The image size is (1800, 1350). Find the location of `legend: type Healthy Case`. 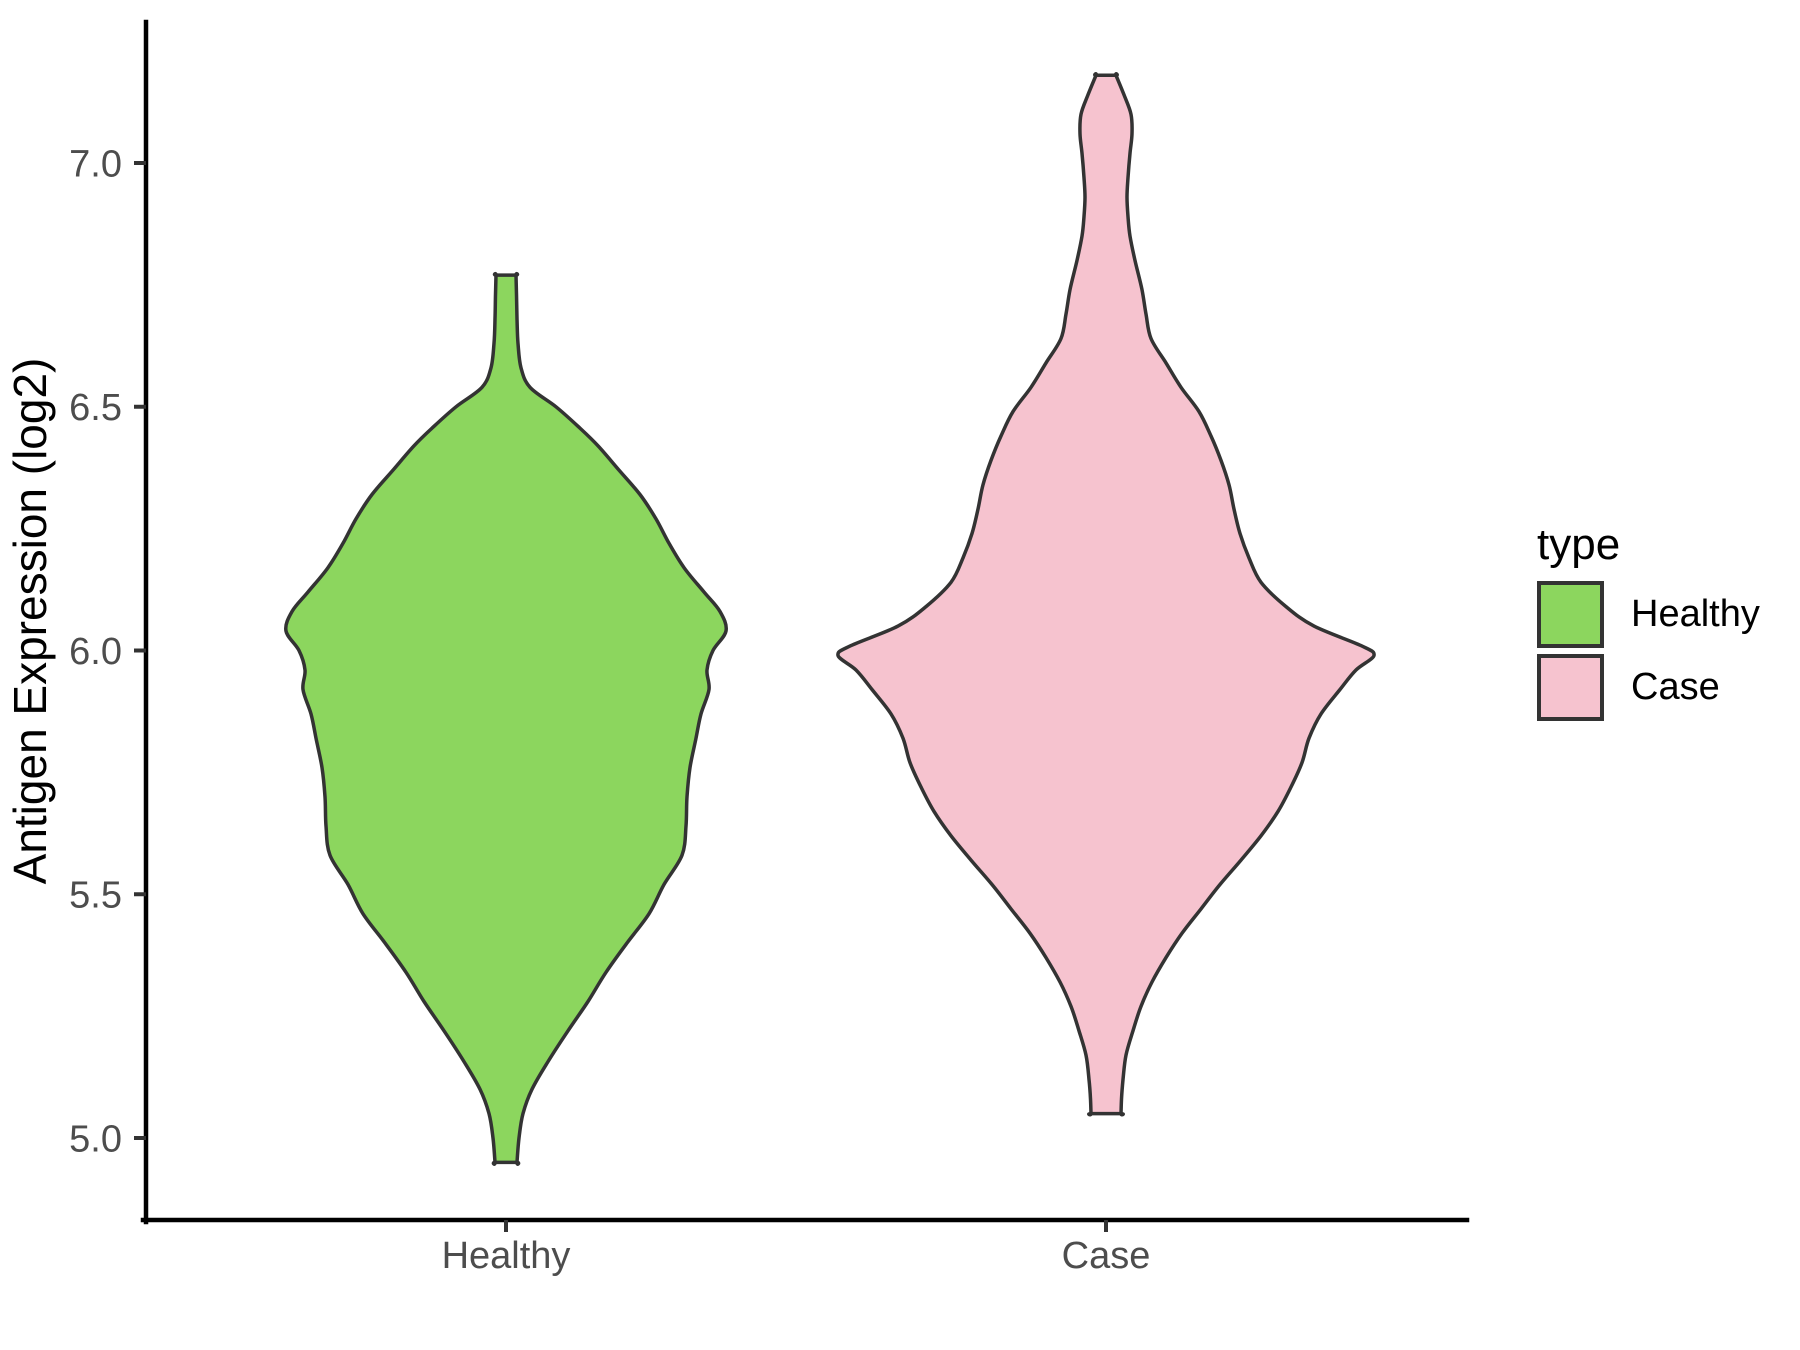

legend: type Healthy Case is located at coordinates (1648, 623).